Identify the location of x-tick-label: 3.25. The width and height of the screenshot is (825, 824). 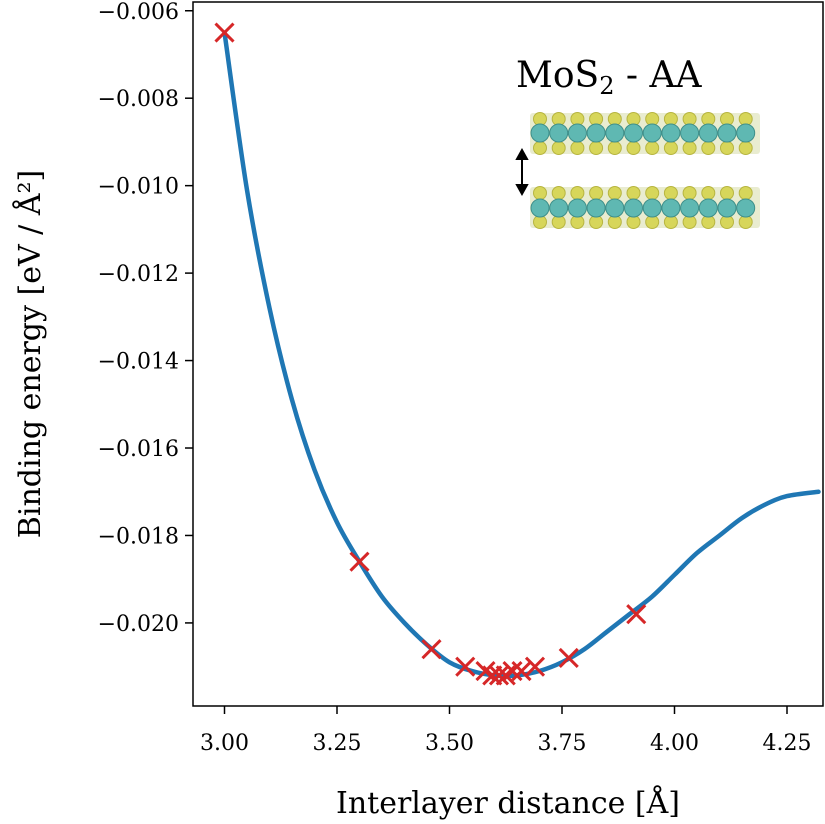
(337, 743).